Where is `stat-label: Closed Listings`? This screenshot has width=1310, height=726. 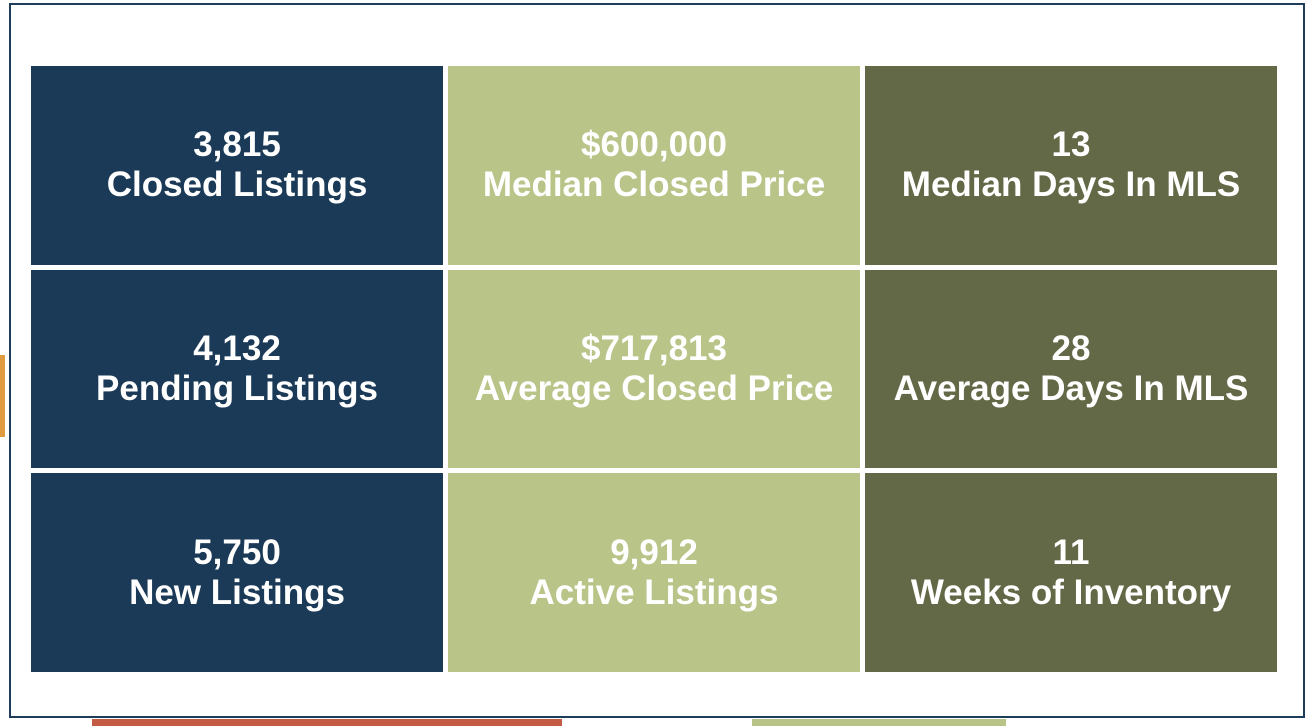
stat-label: Closed Listings is located at coordinates (237, 185).